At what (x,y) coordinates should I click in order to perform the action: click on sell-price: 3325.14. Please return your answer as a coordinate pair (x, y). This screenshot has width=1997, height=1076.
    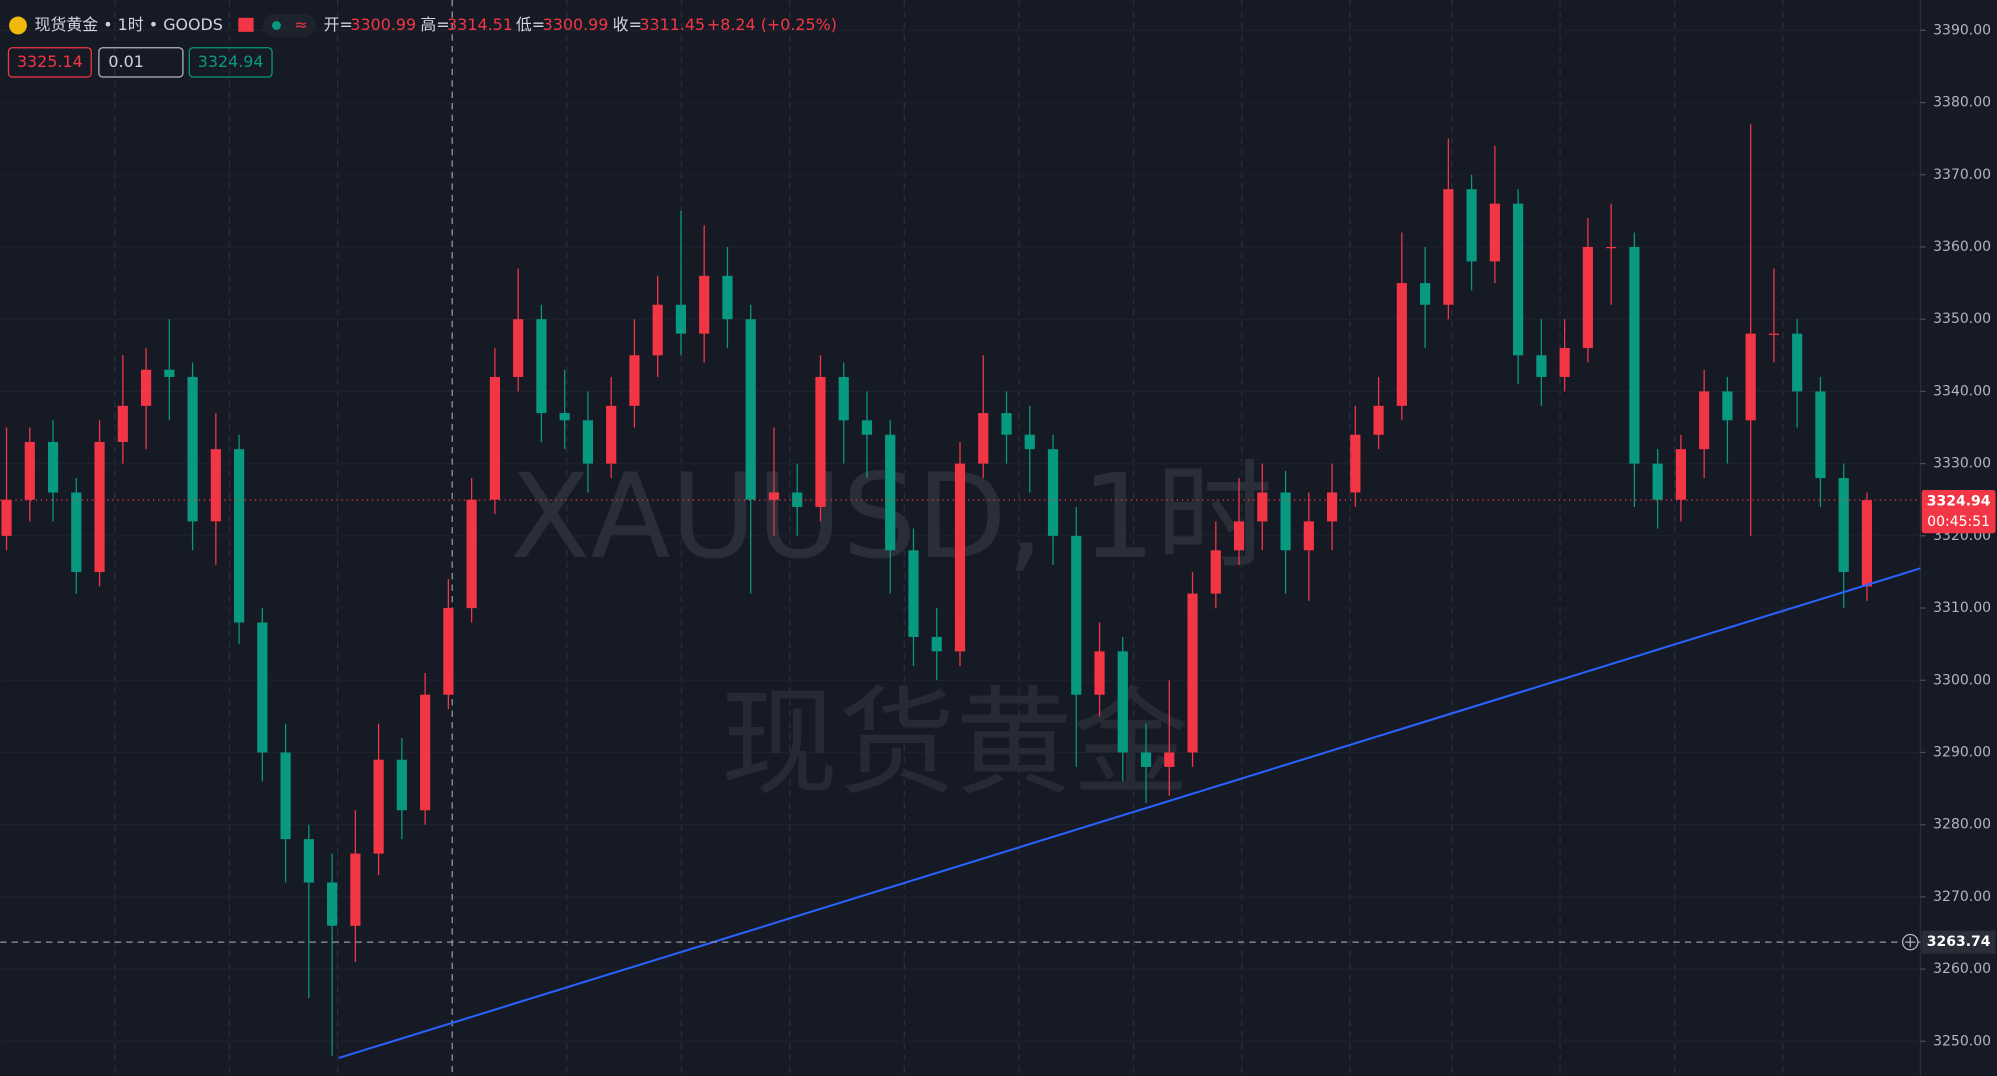
    Looking at the image, I should click on (50, 61).